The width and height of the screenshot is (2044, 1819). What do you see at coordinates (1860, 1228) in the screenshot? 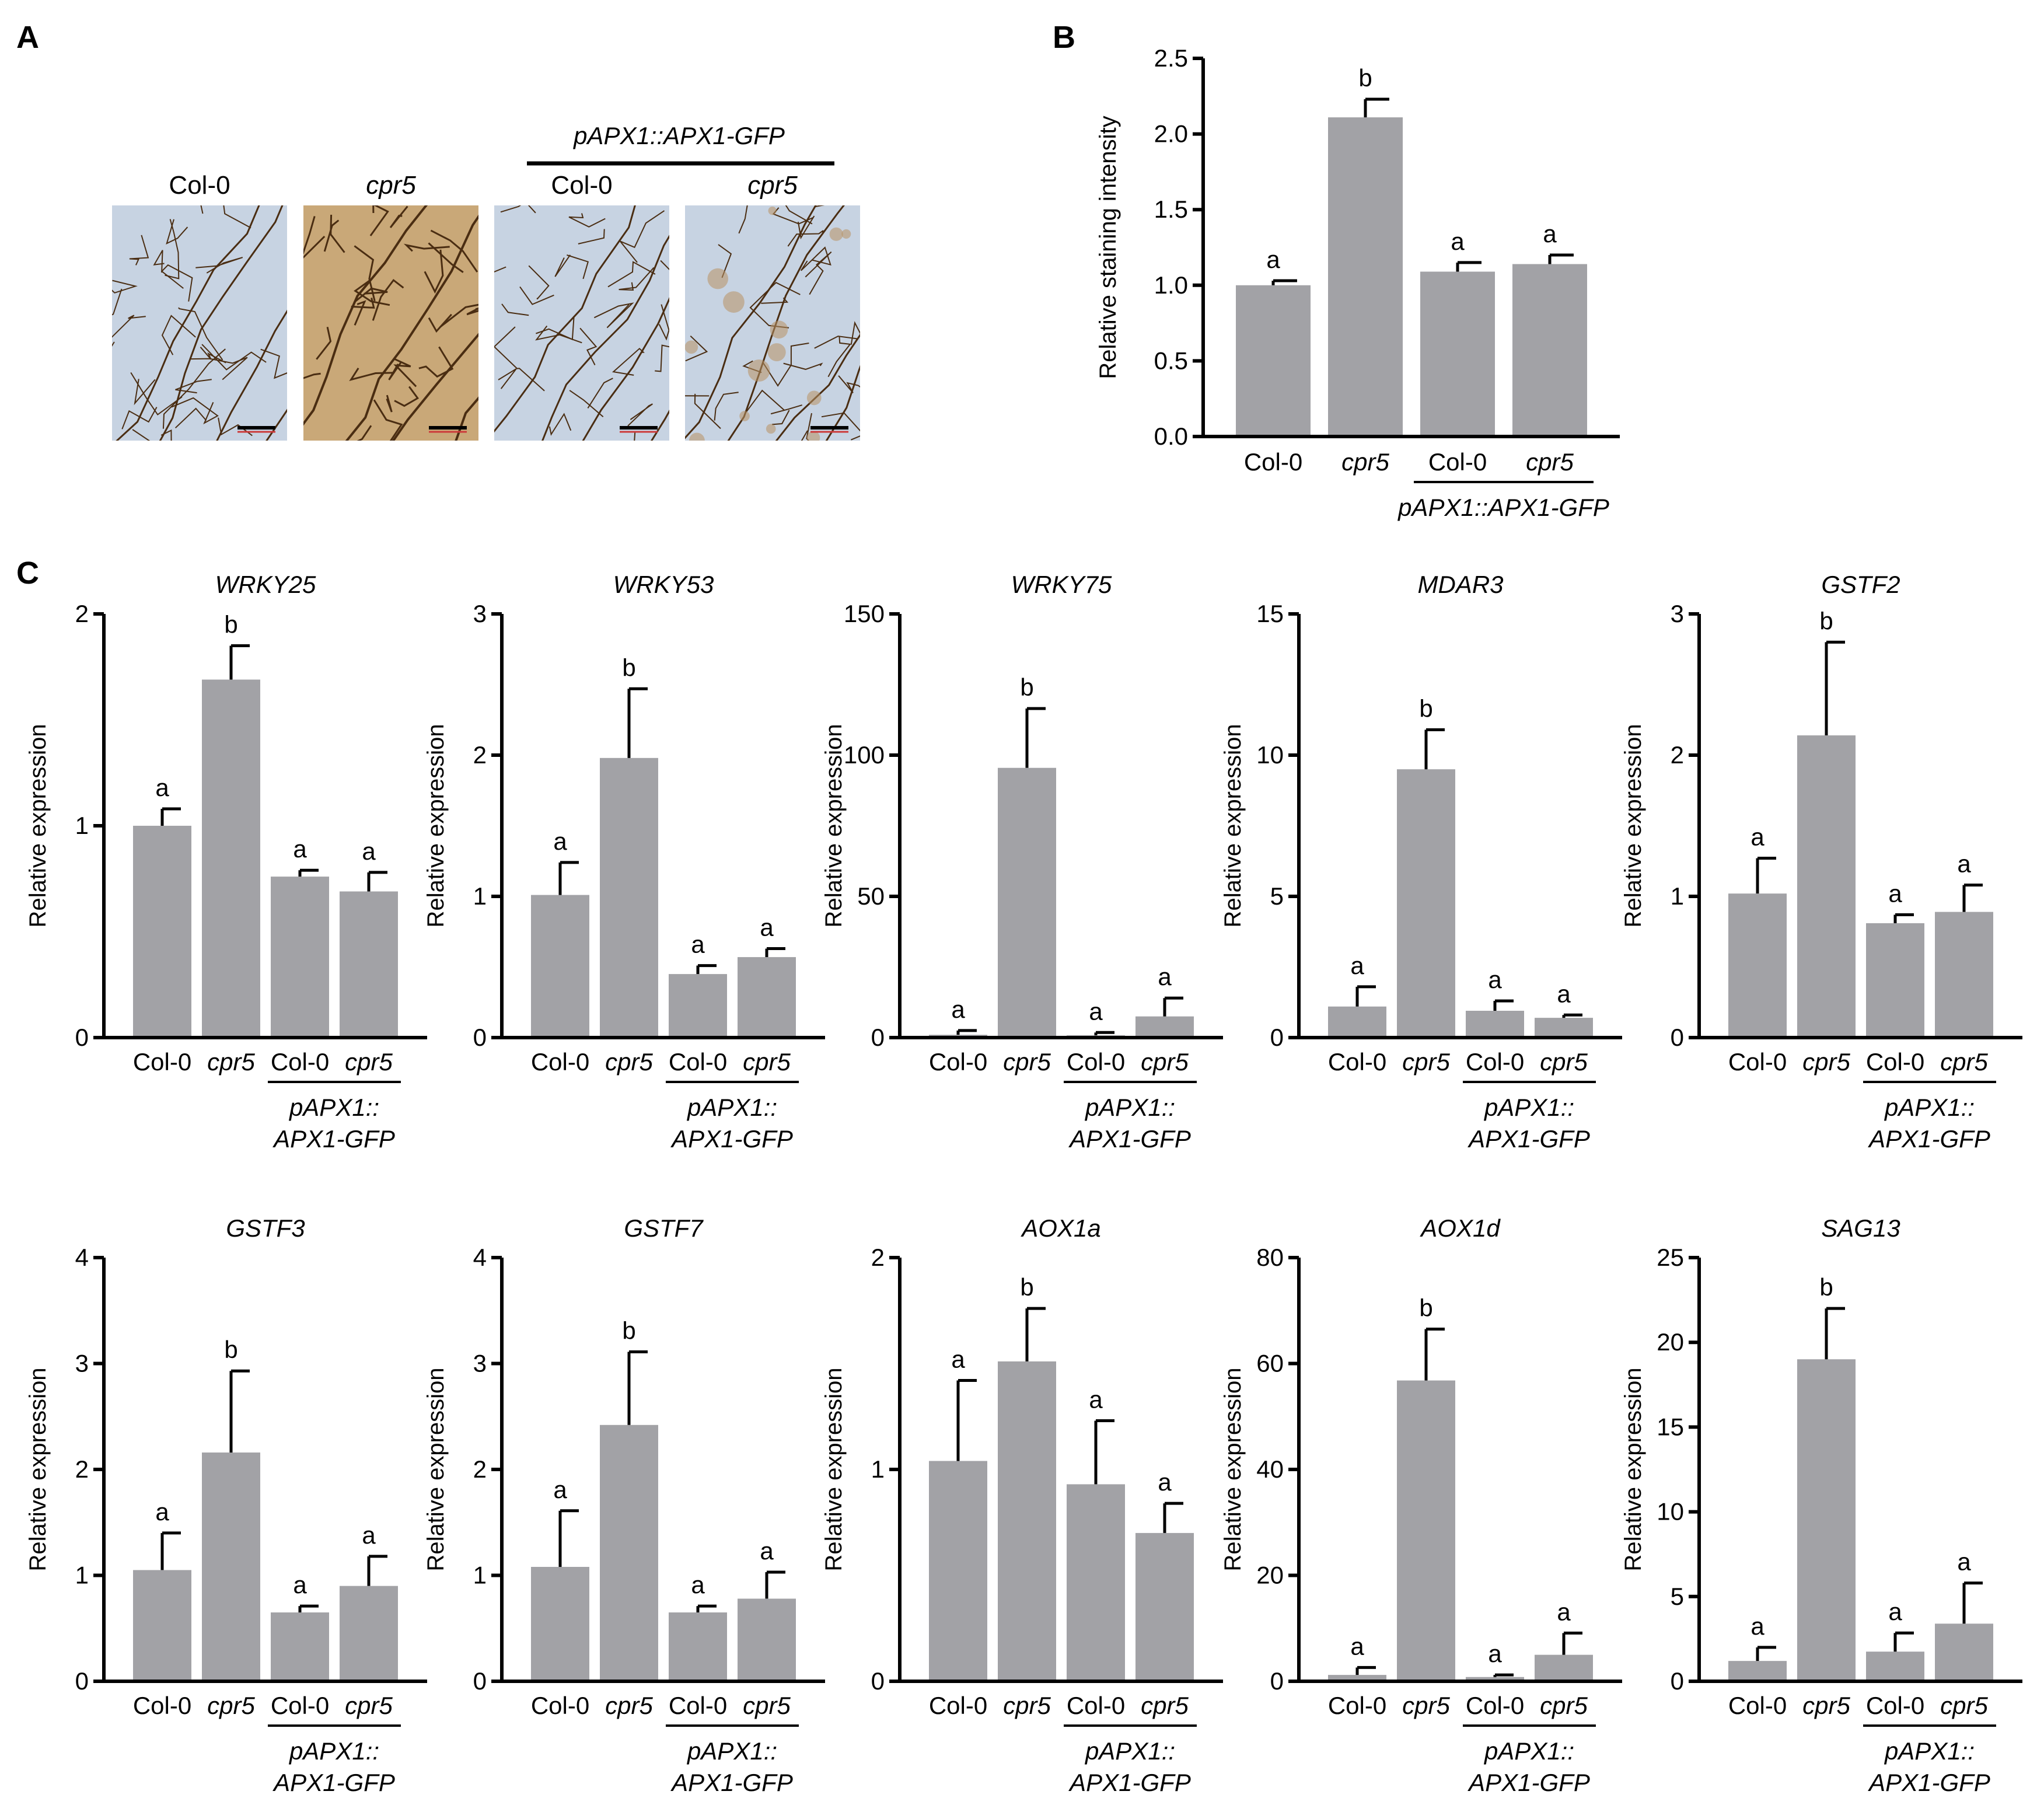
I see `chart-title: SAG13` at bounding box center [1860, 1228].